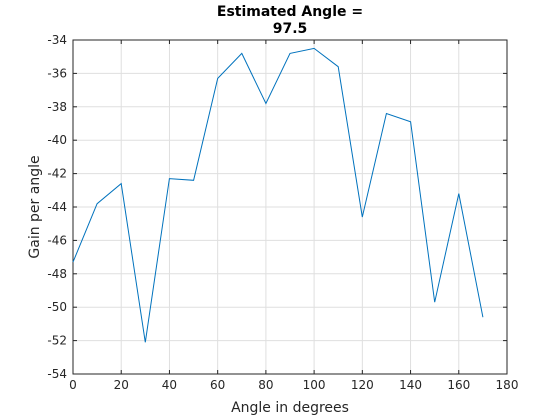  What do you see at coordinates (314, 385) in the screenshot?
I see `x-tick-label: 100` at bounding box center [314, 385].